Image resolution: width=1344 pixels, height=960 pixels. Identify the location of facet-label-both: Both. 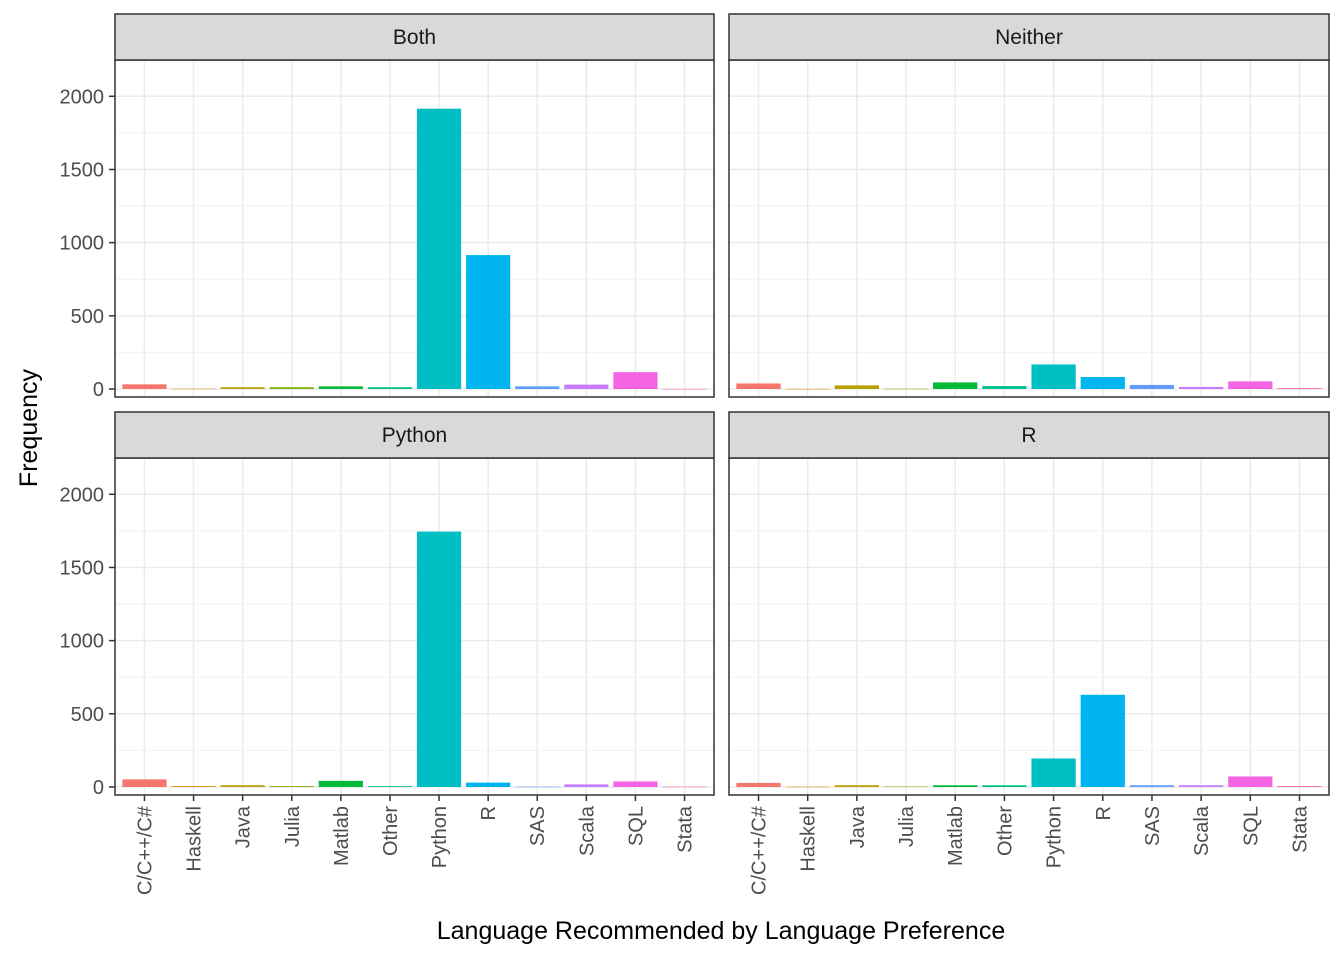
(414, 37).